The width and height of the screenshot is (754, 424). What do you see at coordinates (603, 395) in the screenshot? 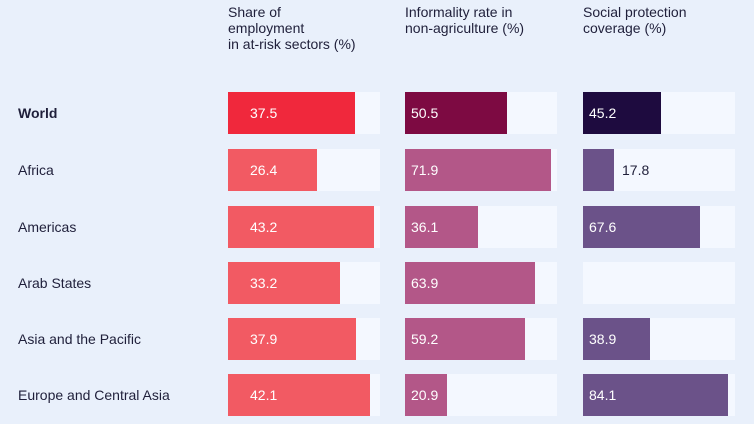
I see `data-label: 84.1` at bounding box center [603, 395].